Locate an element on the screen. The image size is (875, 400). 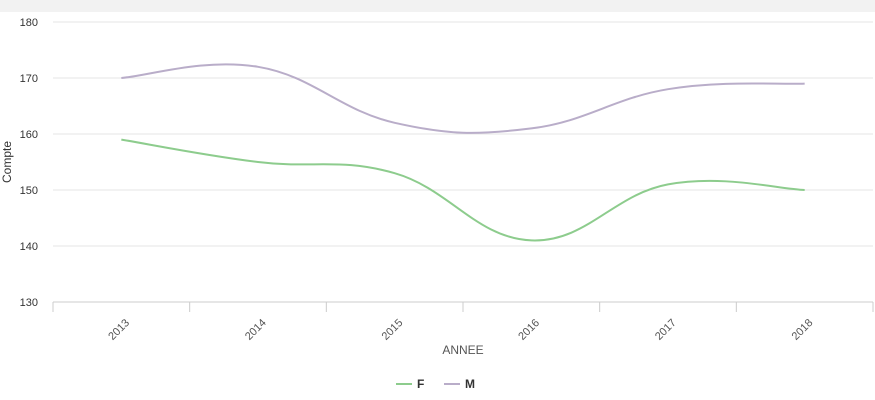
y-tick-label: 140 is located at coordinates (29, 247).